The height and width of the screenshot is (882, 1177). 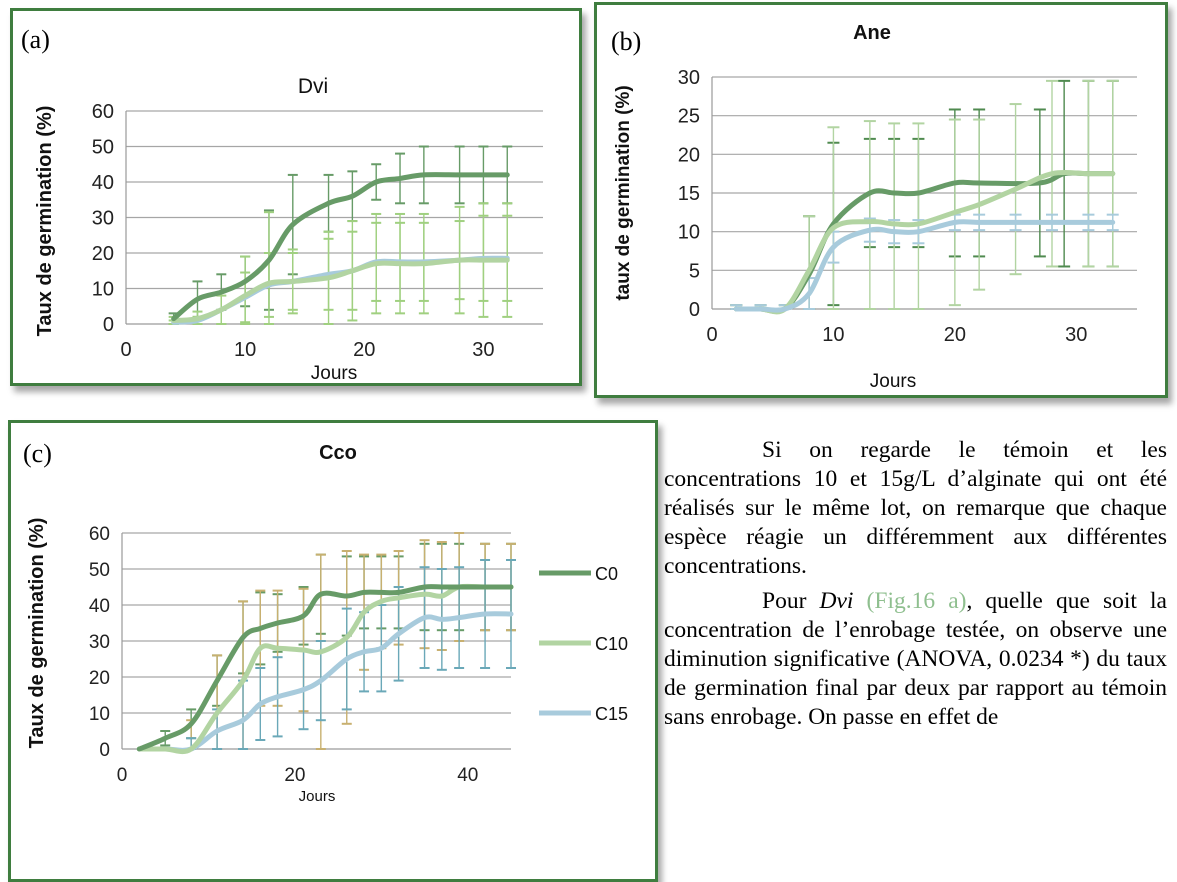 I want to click on paragraph-2-pre: Pour, so click(x=791, y=601).